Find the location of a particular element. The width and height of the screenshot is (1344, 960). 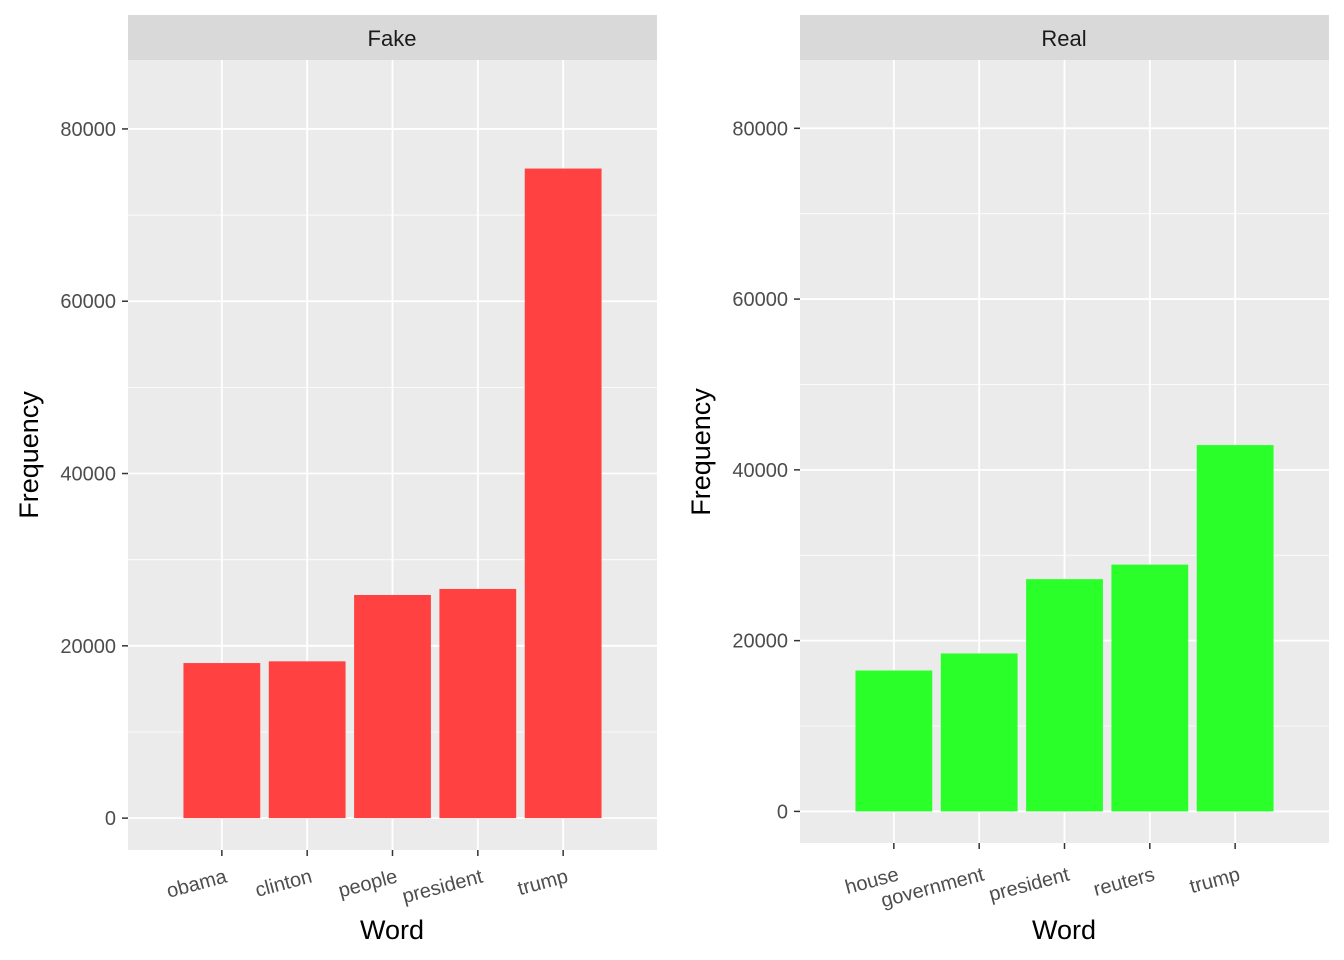

x-axis-fake: obama clinton people president trump is located at coordinates (367, 879).